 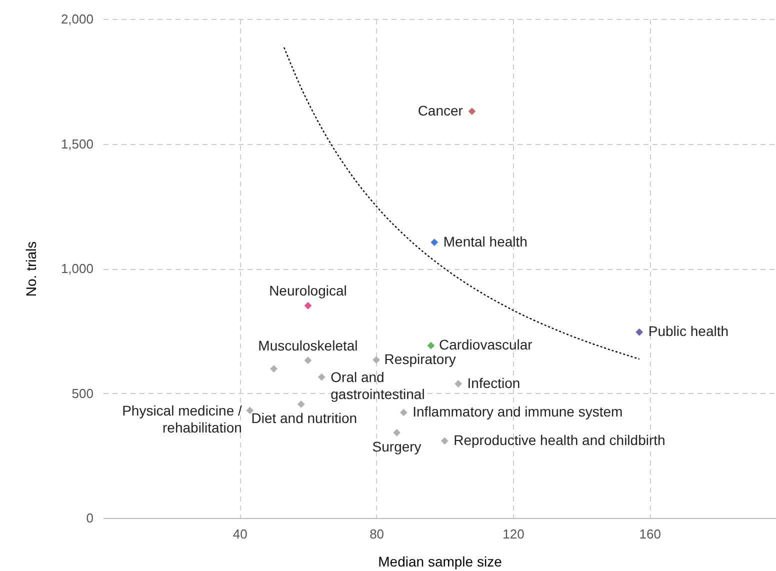 What do you see at coordinates (83, 393) in the screenshot?
I see `y-tick-label: 500` at bounding box center [83, 393].